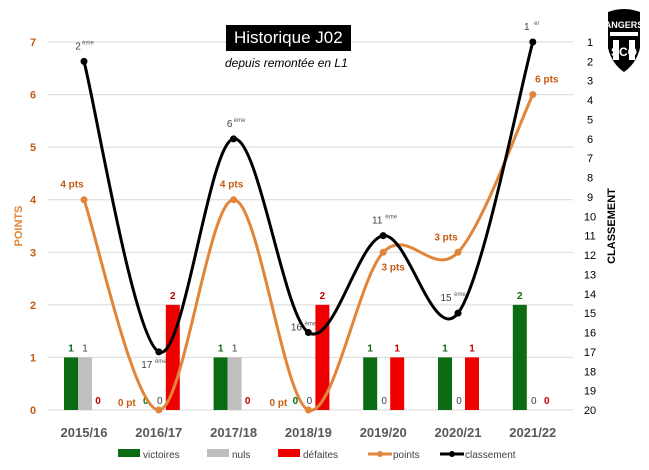 This screenshot has height=470, width=649. I want to click on y2-tick-label: 19, so click(590, 392).